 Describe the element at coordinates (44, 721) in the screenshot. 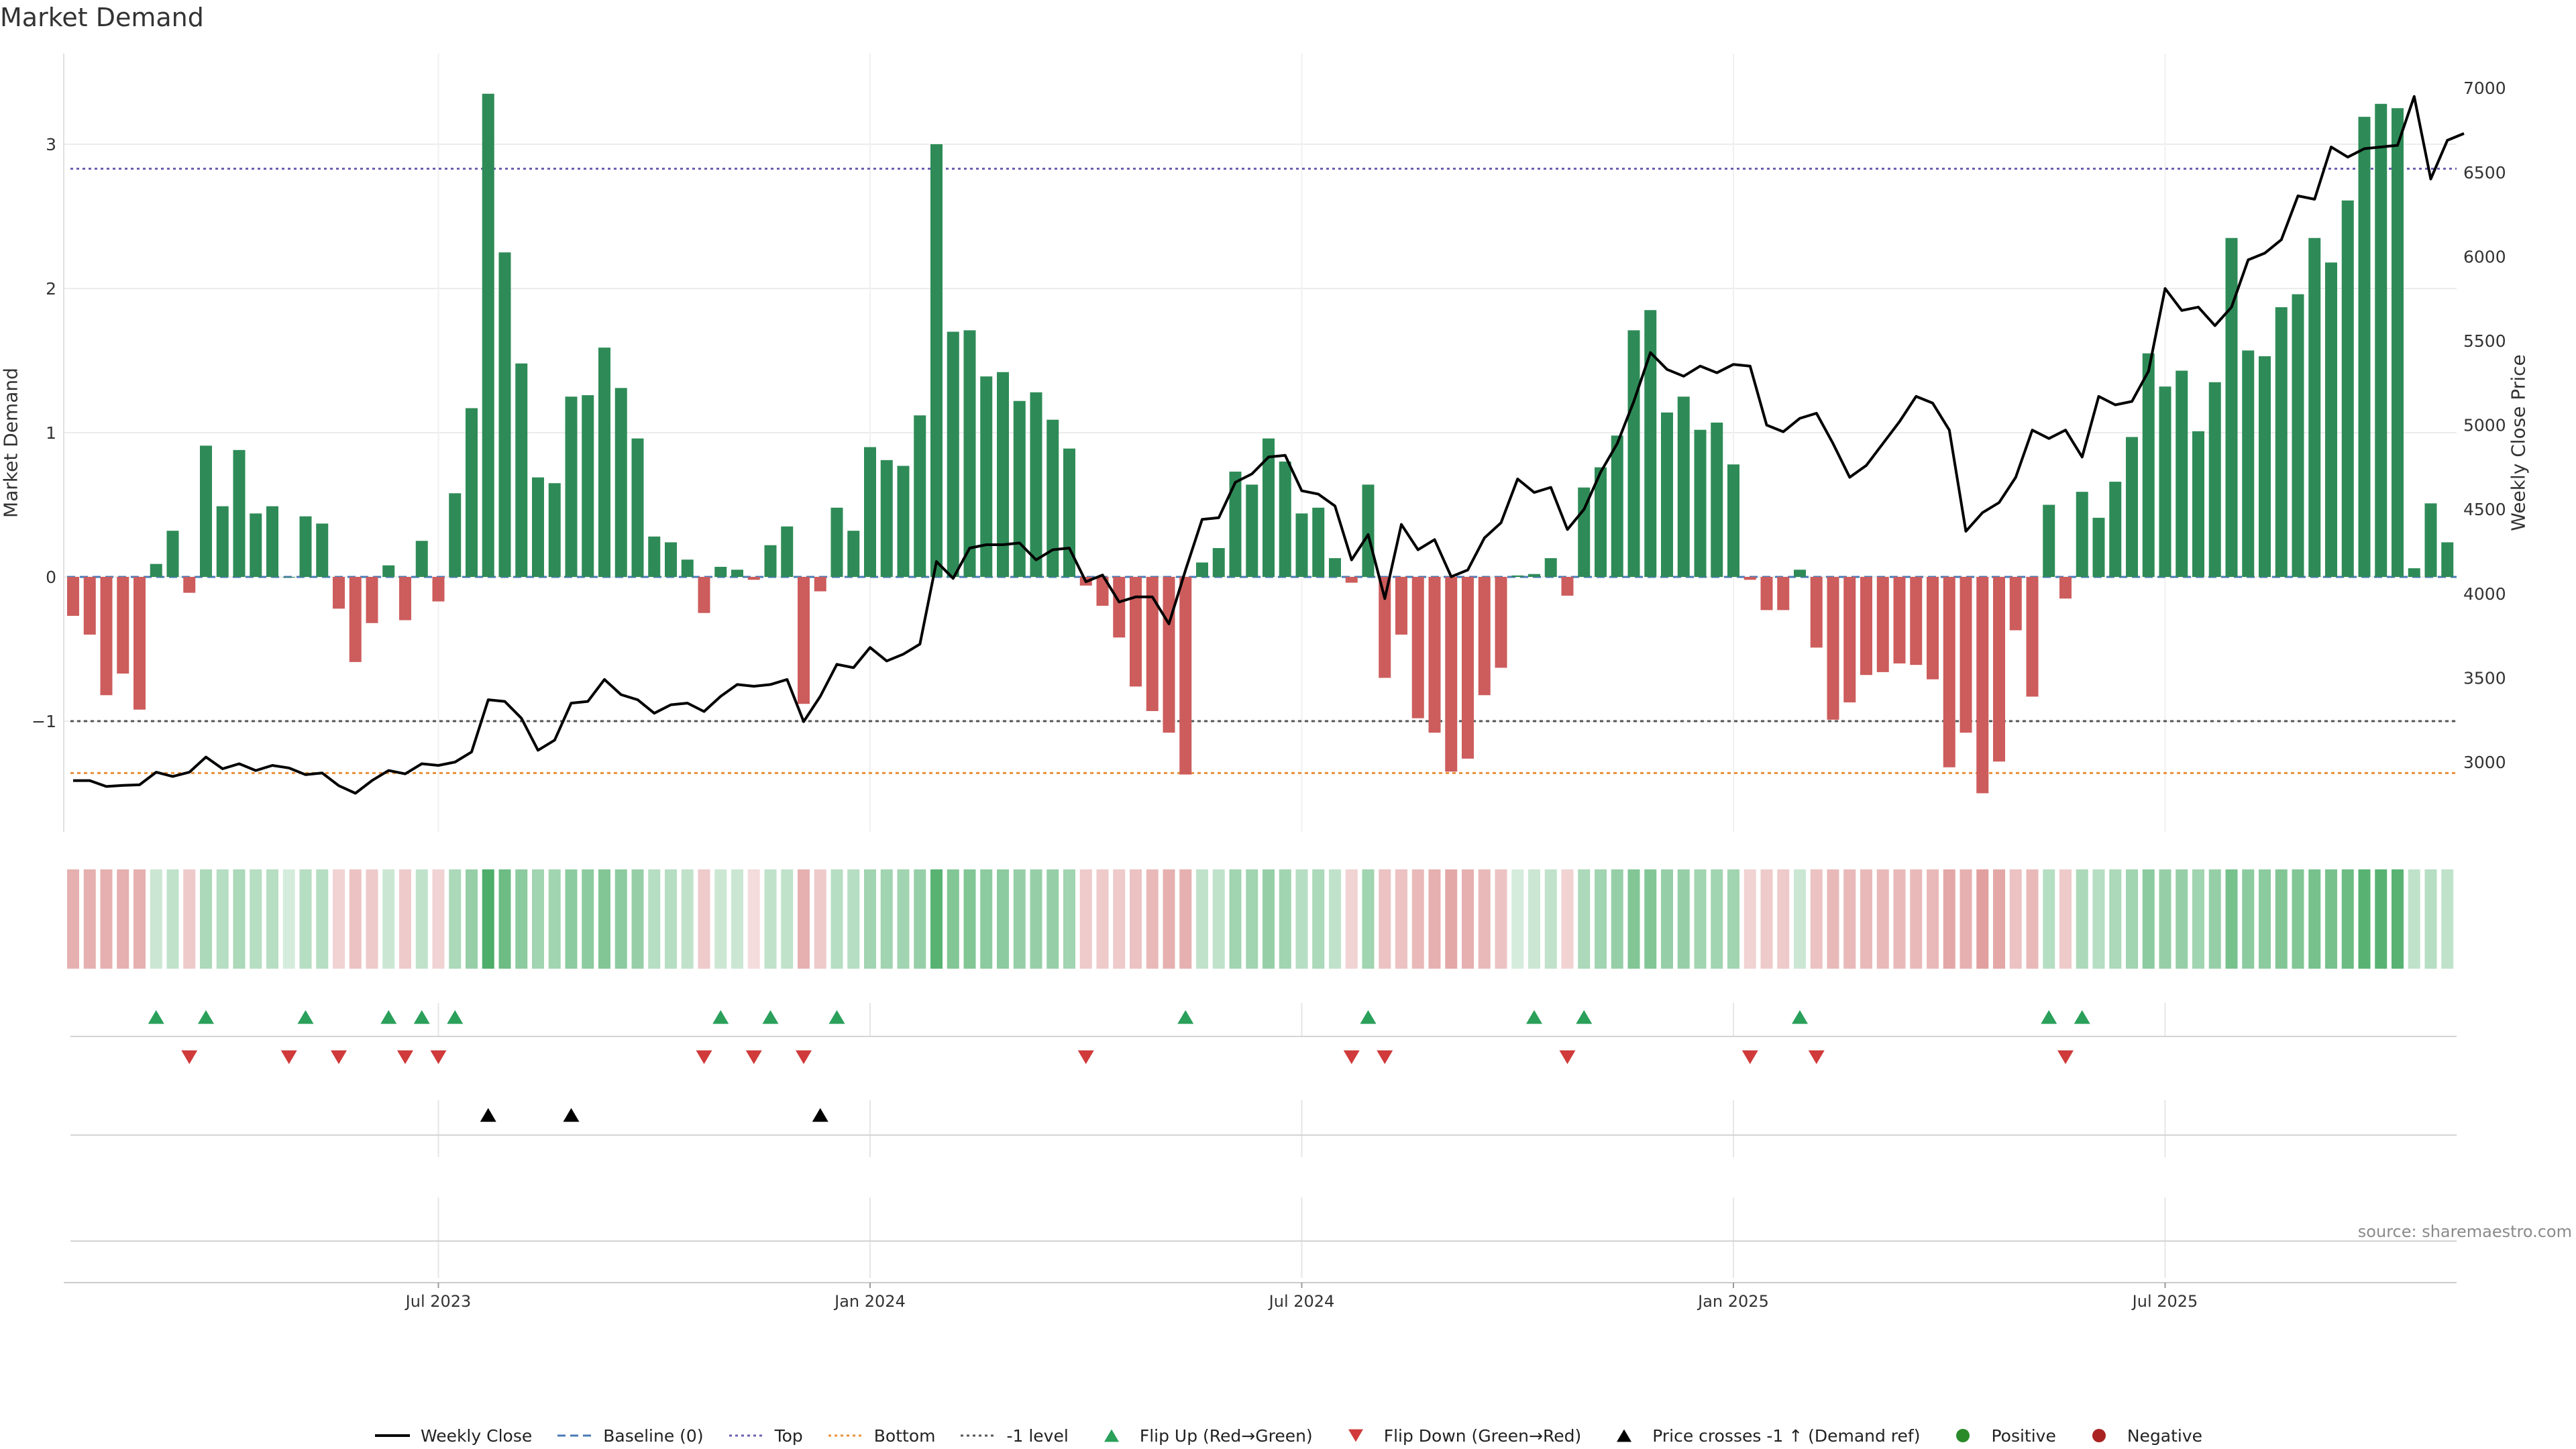

I see `y-tick-label: −1` at that location.